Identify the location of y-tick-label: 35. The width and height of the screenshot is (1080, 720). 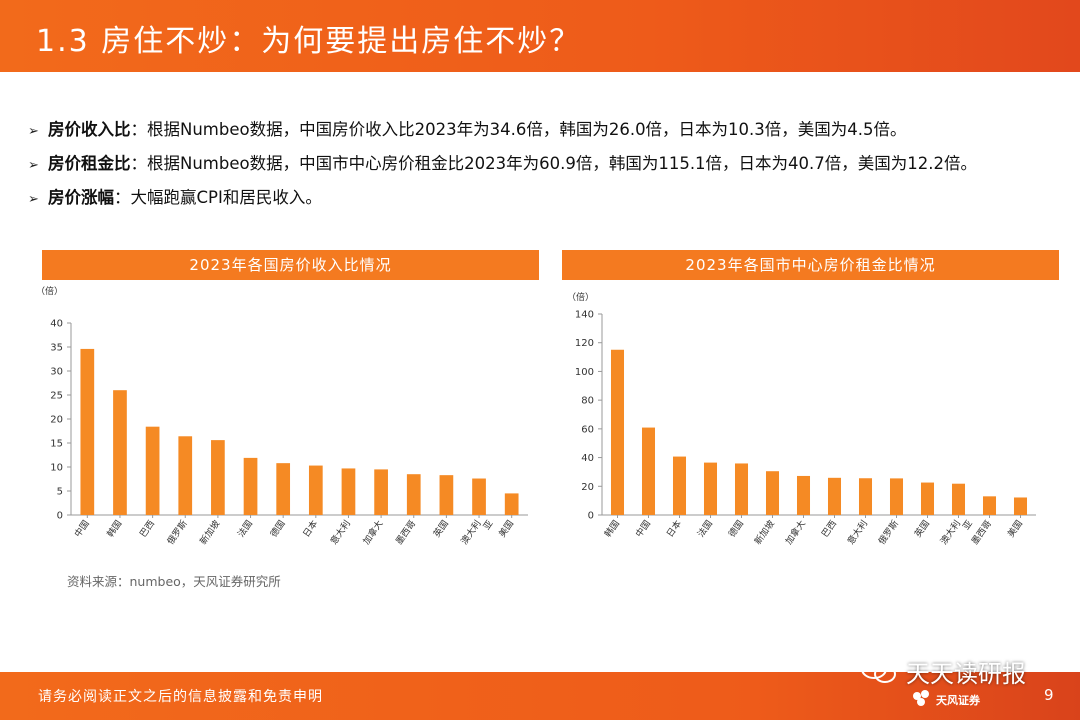
(56, 348).